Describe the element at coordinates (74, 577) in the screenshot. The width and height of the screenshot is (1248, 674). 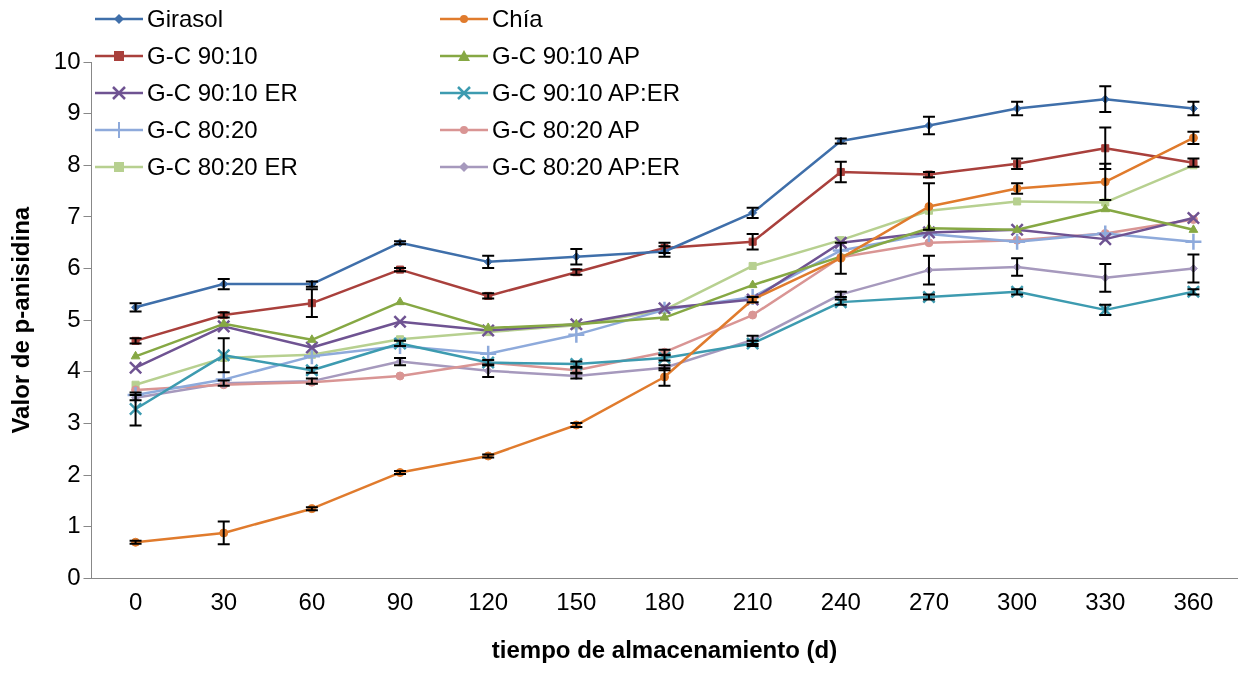
I see `y-tick-label: 0` at that location.